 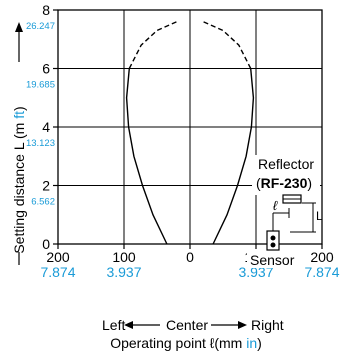 What do you see at coordinates (286, 164) in the screenshot?
I see `reflector-label: Reflector` at bounding box center [286, 164].